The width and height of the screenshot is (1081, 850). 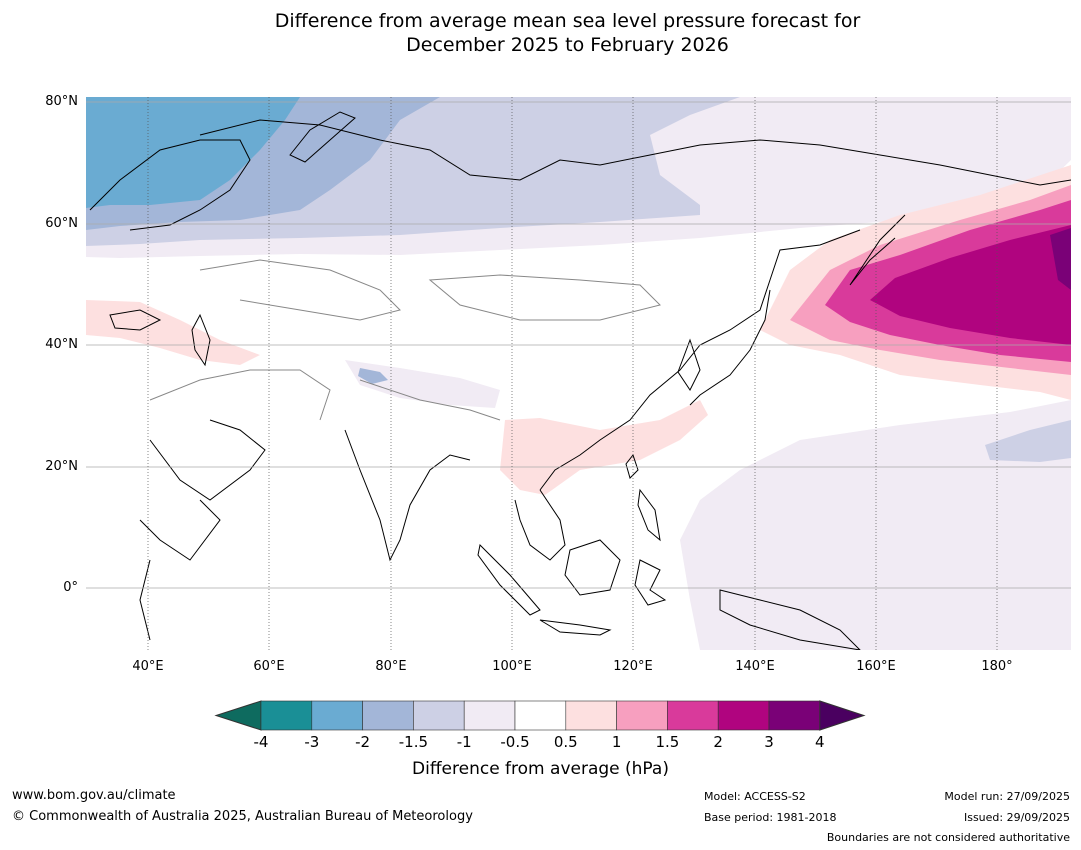 What do you see at coordinates (145, 600) in the screenshot?
I see `coast-africa-east` at bounding box center [145, 600].